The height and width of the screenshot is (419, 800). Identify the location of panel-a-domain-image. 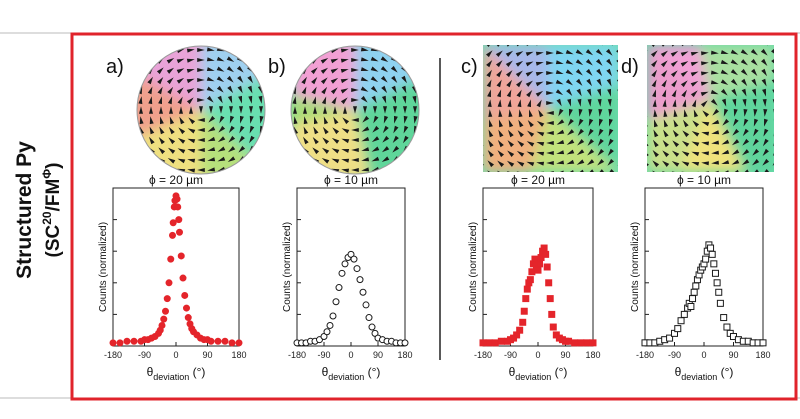
(200, 109).